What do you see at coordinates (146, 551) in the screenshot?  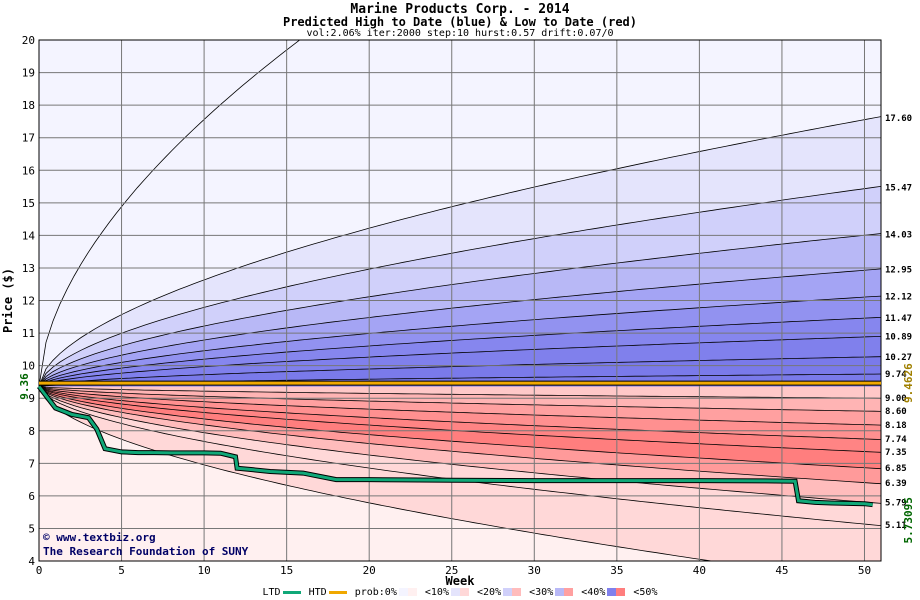 I see `watermark-org: The Research Foundation of SUNY` at bounding box center [146, 551].